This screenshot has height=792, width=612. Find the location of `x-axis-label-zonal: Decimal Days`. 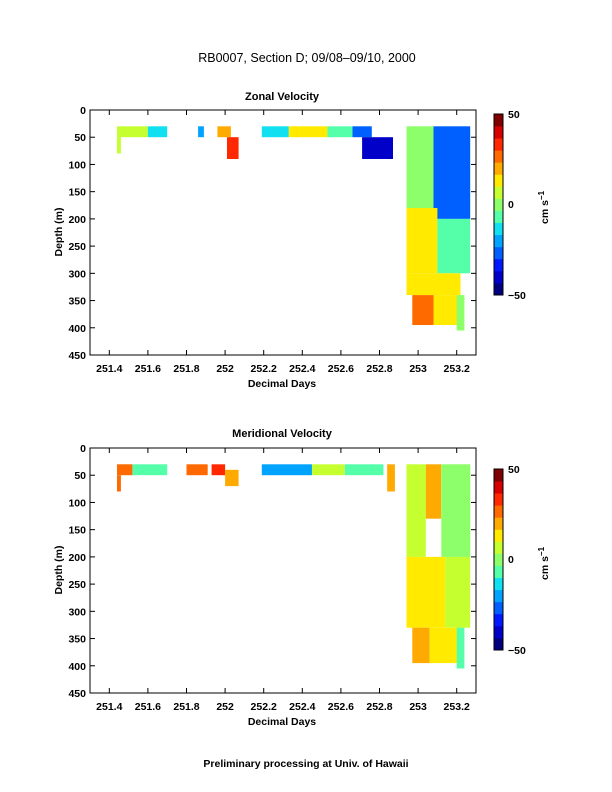

x-axis-label-zonal: Decimal Days is located at coordinates (282, 384).